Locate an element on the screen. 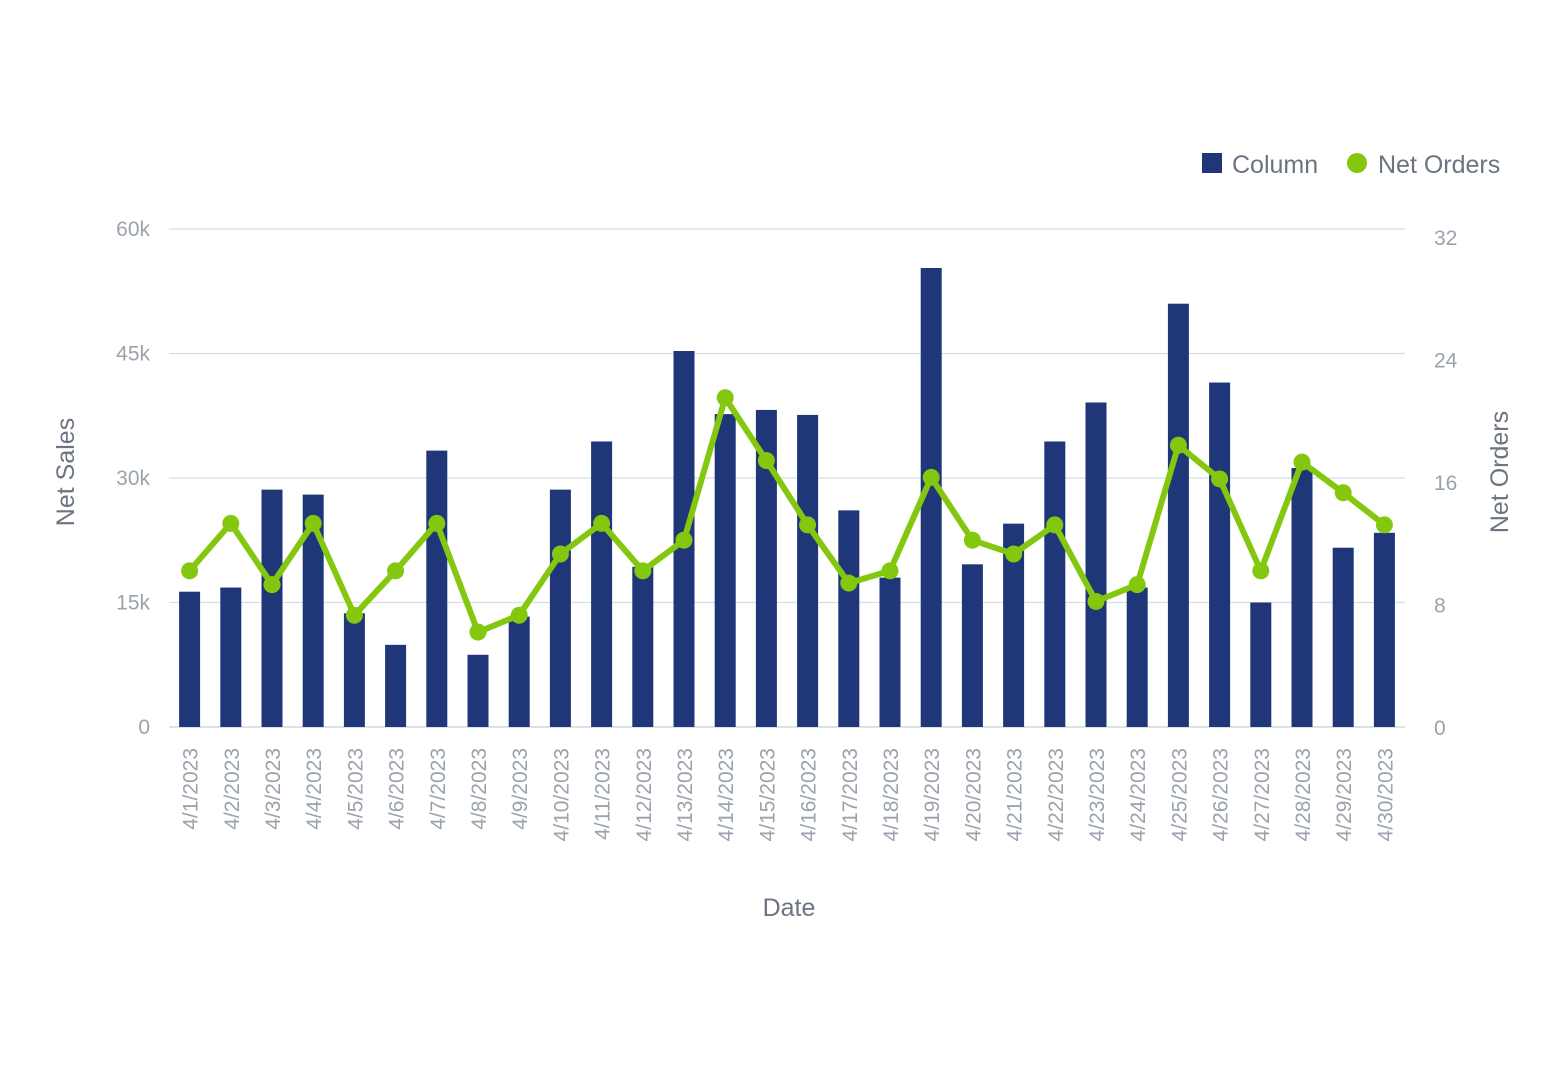 The width and height of the screenshot is (1560, 1080). y-right-axis-title: Net Orders is located at coordinates (1500, 472).